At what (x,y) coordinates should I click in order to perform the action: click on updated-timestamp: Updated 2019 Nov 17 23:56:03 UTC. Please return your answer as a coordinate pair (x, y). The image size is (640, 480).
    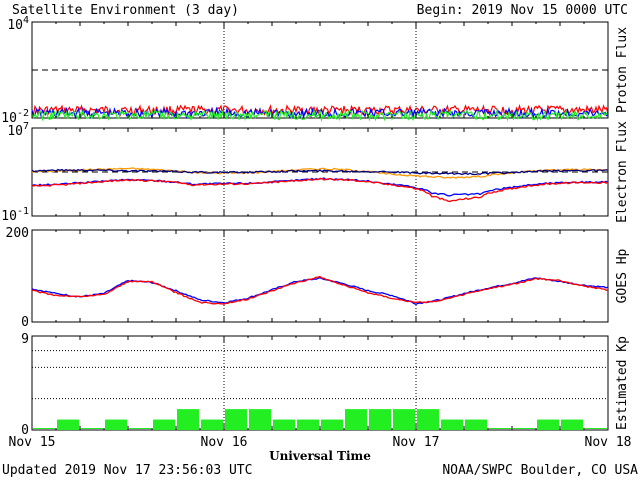
    Looking at the image, I should click on (127, 470).